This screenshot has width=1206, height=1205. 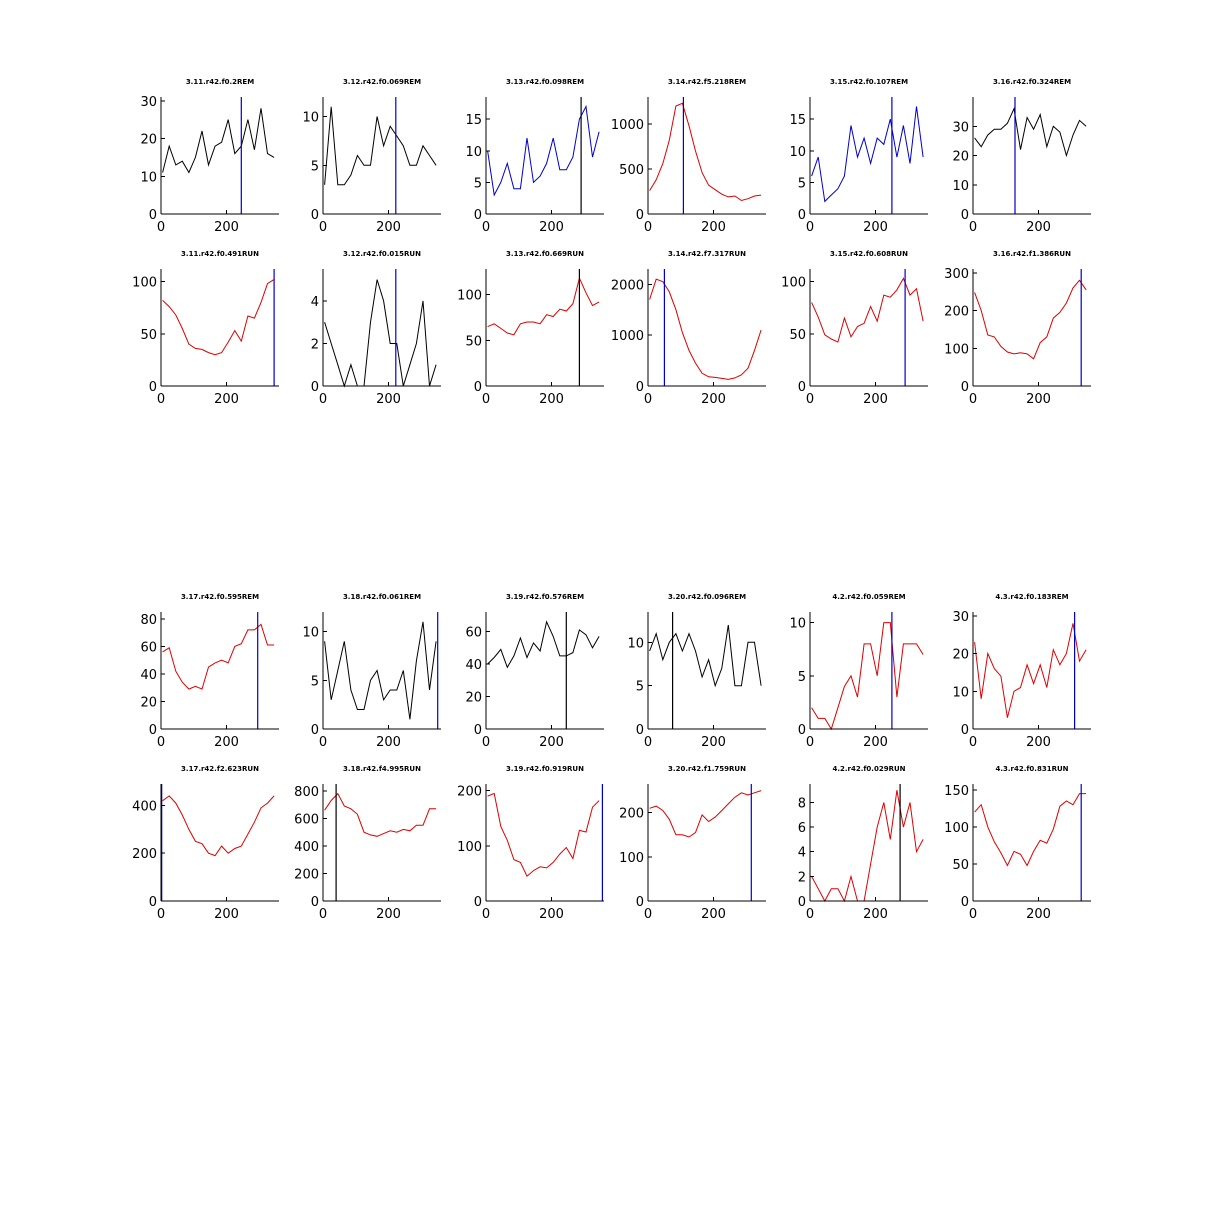 I want to click on subplot-title: 4.2.r42.f0.029RUN, so click(x=868, y=769).